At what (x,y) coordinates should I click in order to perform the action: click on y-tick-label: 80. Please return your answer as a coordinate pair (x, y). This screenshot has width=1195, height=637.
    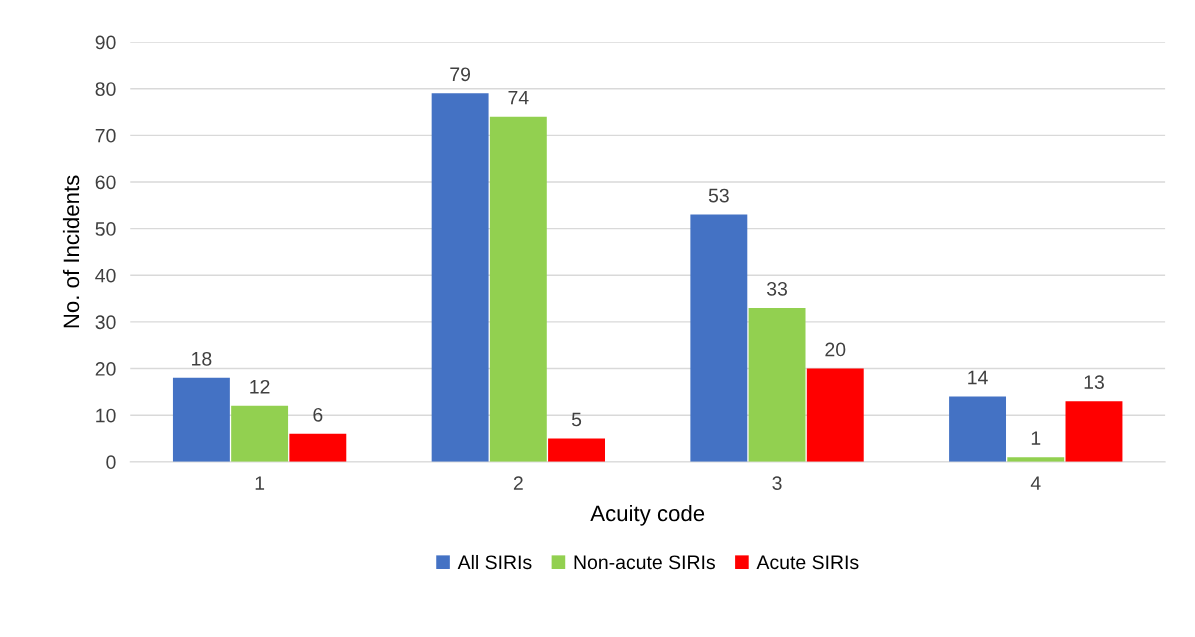
    Looking at the image, I should click on (105, 89).